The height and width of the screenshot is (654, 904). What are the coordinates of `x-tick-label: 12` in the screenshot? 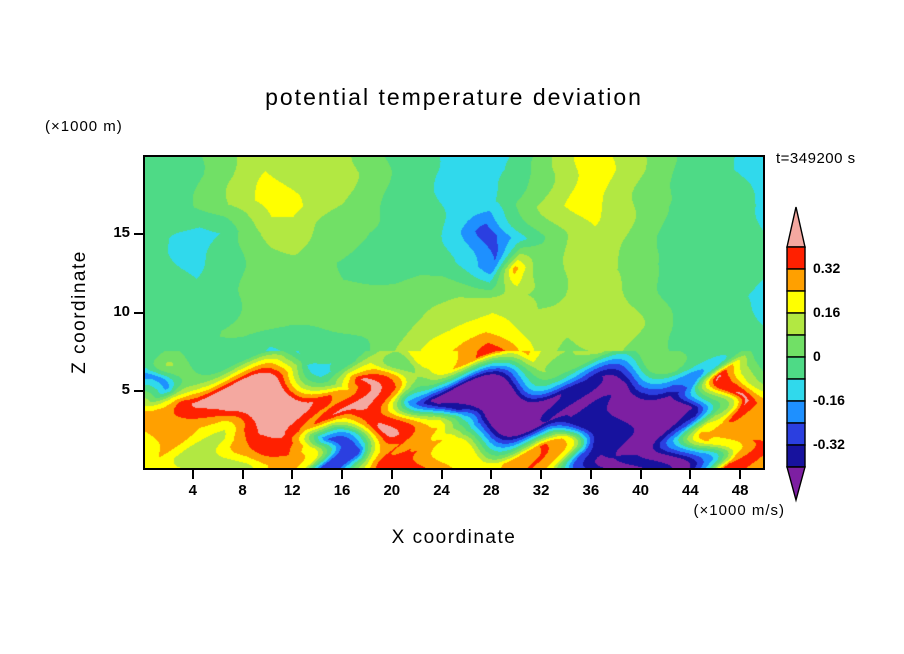 It's located at (292, 490).